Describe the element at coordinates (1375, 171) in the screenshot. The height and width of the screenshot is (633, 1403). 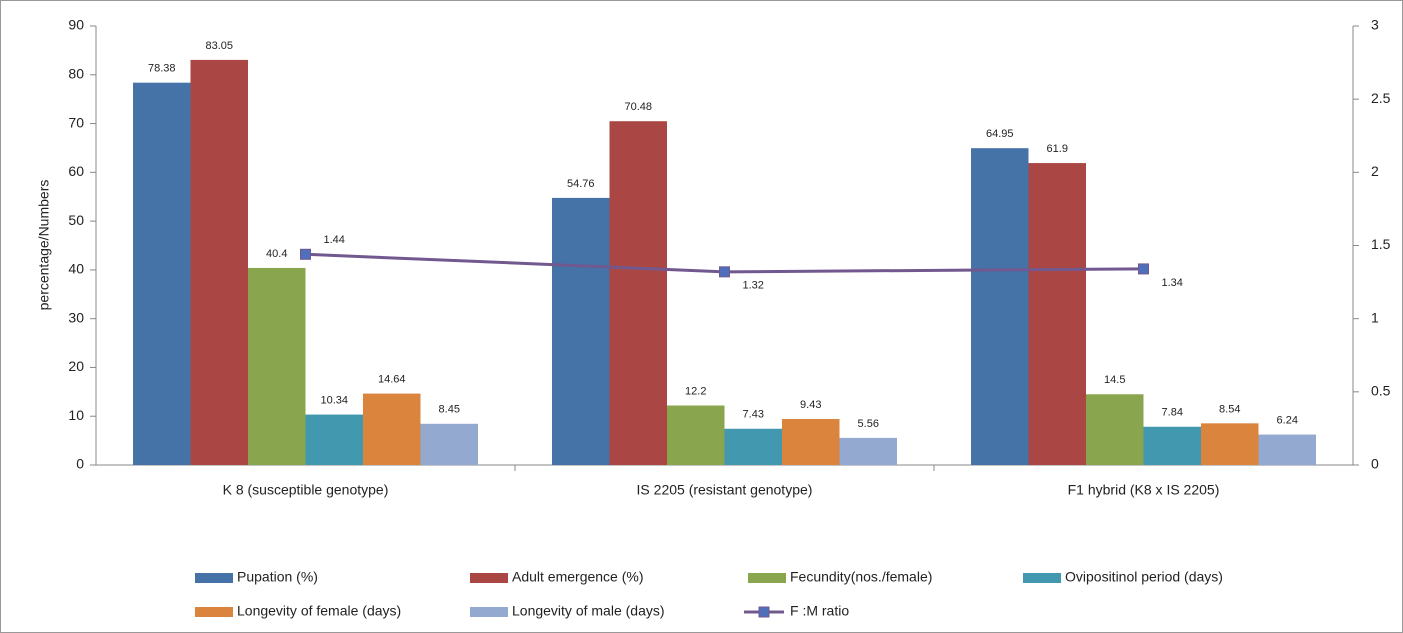
I see `y2-tick-label: 2` at that location.